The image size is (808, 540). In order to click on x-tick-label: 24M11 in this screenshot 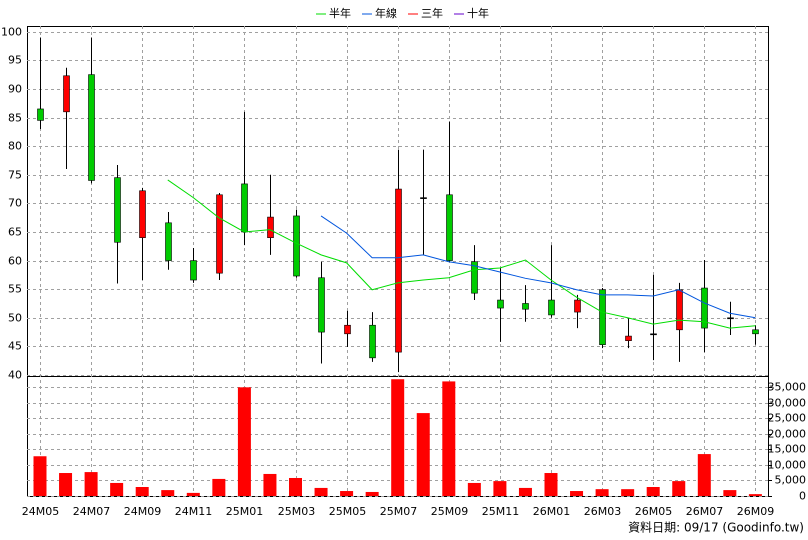, I will do `click(194, 511)`.